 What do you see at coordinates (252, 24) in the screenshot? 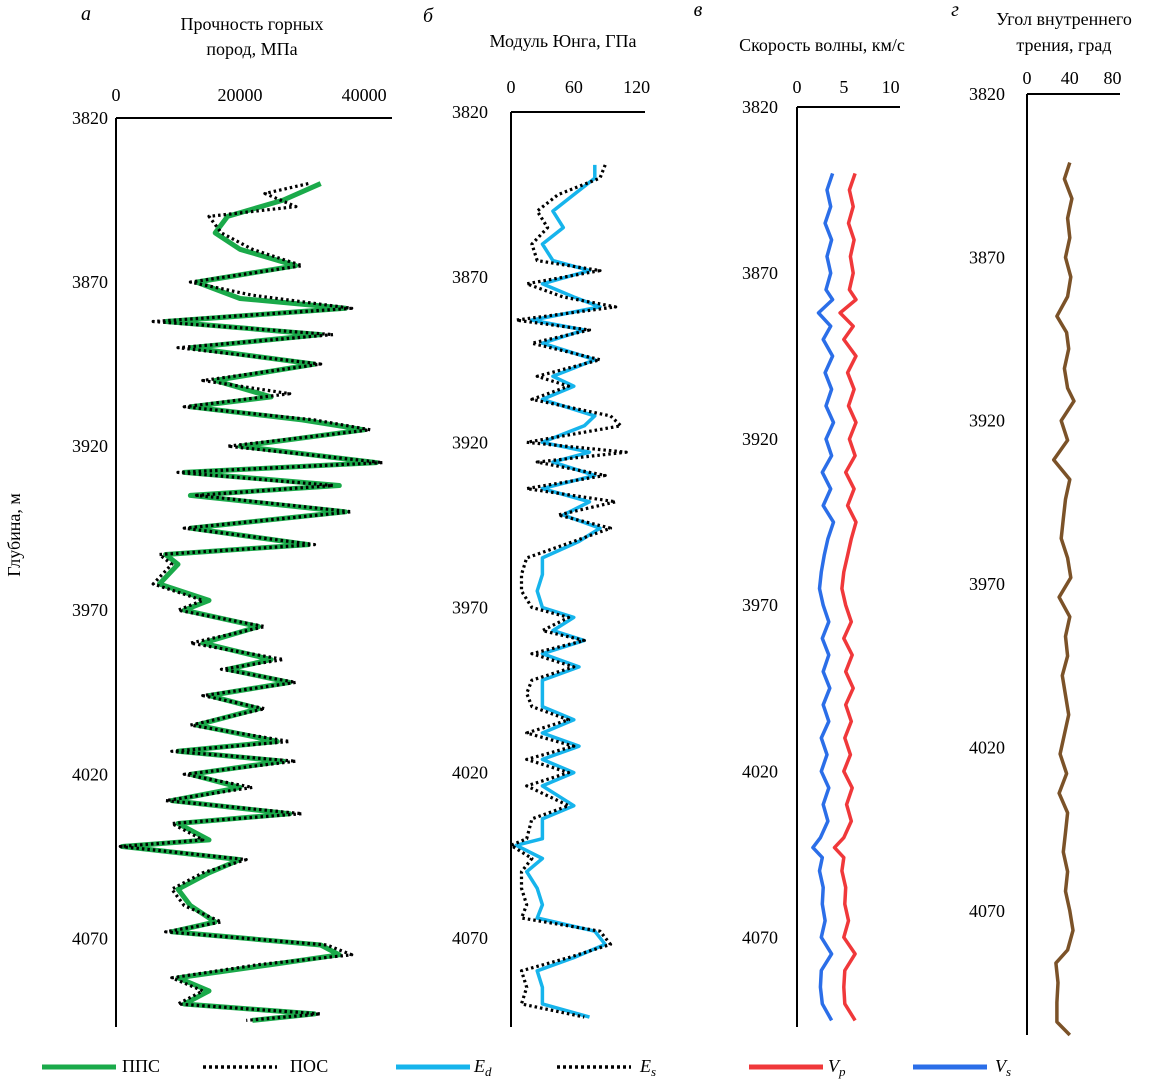
I see `panel-title: Прочность горных` at bounding box center [252, 24].